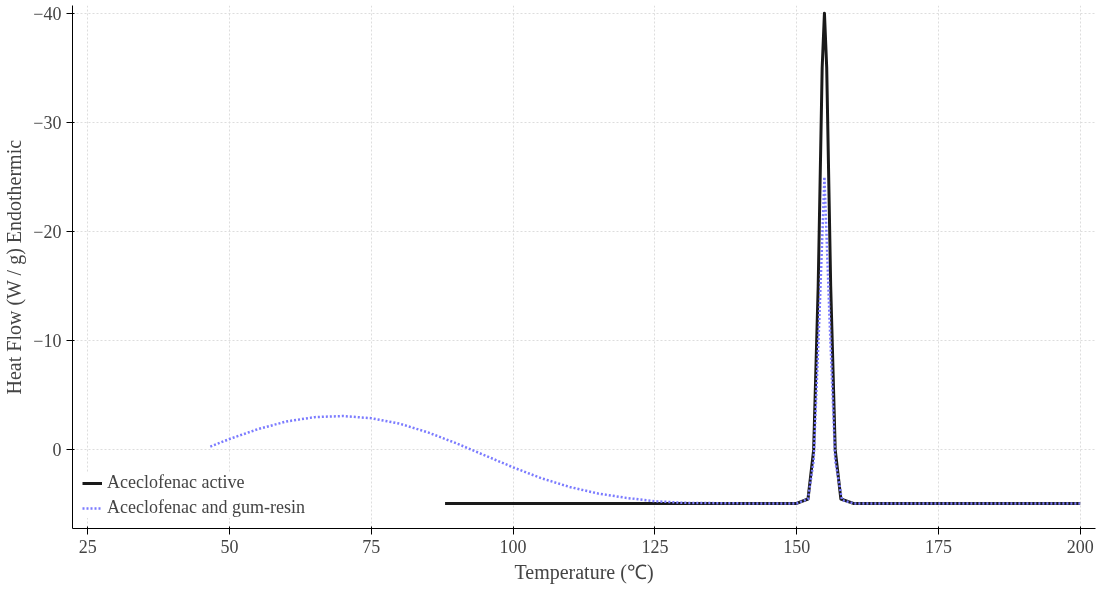 The width and height of the screenshot is (1107, 591). Describe the element at coordinates (206, 507) in the screenshot. I see `legend-label: Aceclofenac and gum-resin` at that location.